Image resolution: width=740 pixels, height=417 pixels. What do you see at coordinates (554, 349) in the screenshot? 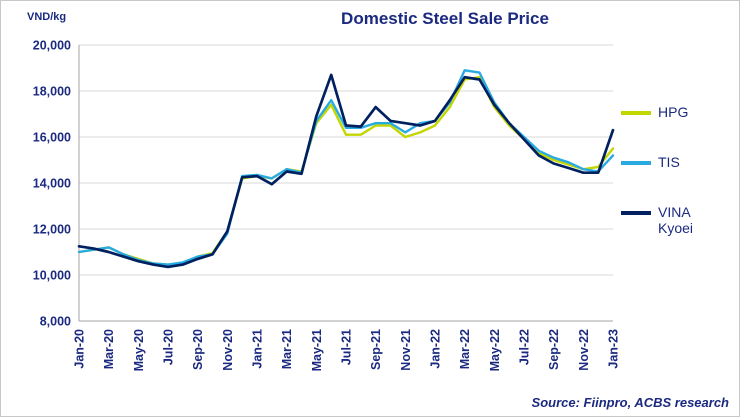
I see `x-tick-label: Sep-22` at bounding box center [554, 349].